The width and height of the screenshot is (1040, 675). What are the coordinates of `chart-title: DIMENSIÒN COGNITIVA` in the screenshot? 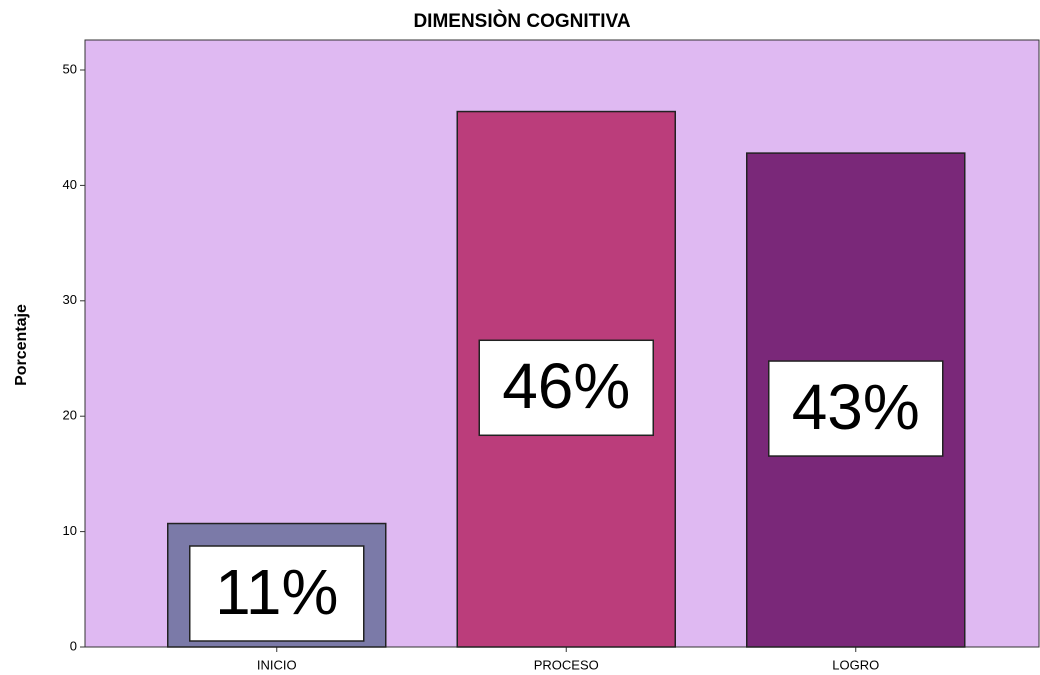 It's located at (521, 21).